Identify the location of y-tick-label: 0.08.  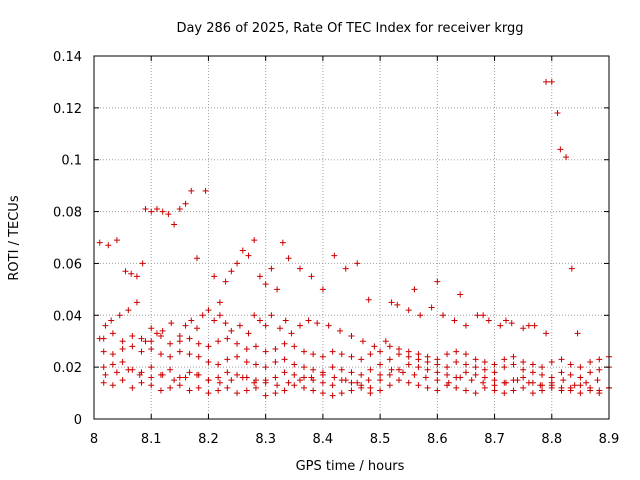
(67, 213).